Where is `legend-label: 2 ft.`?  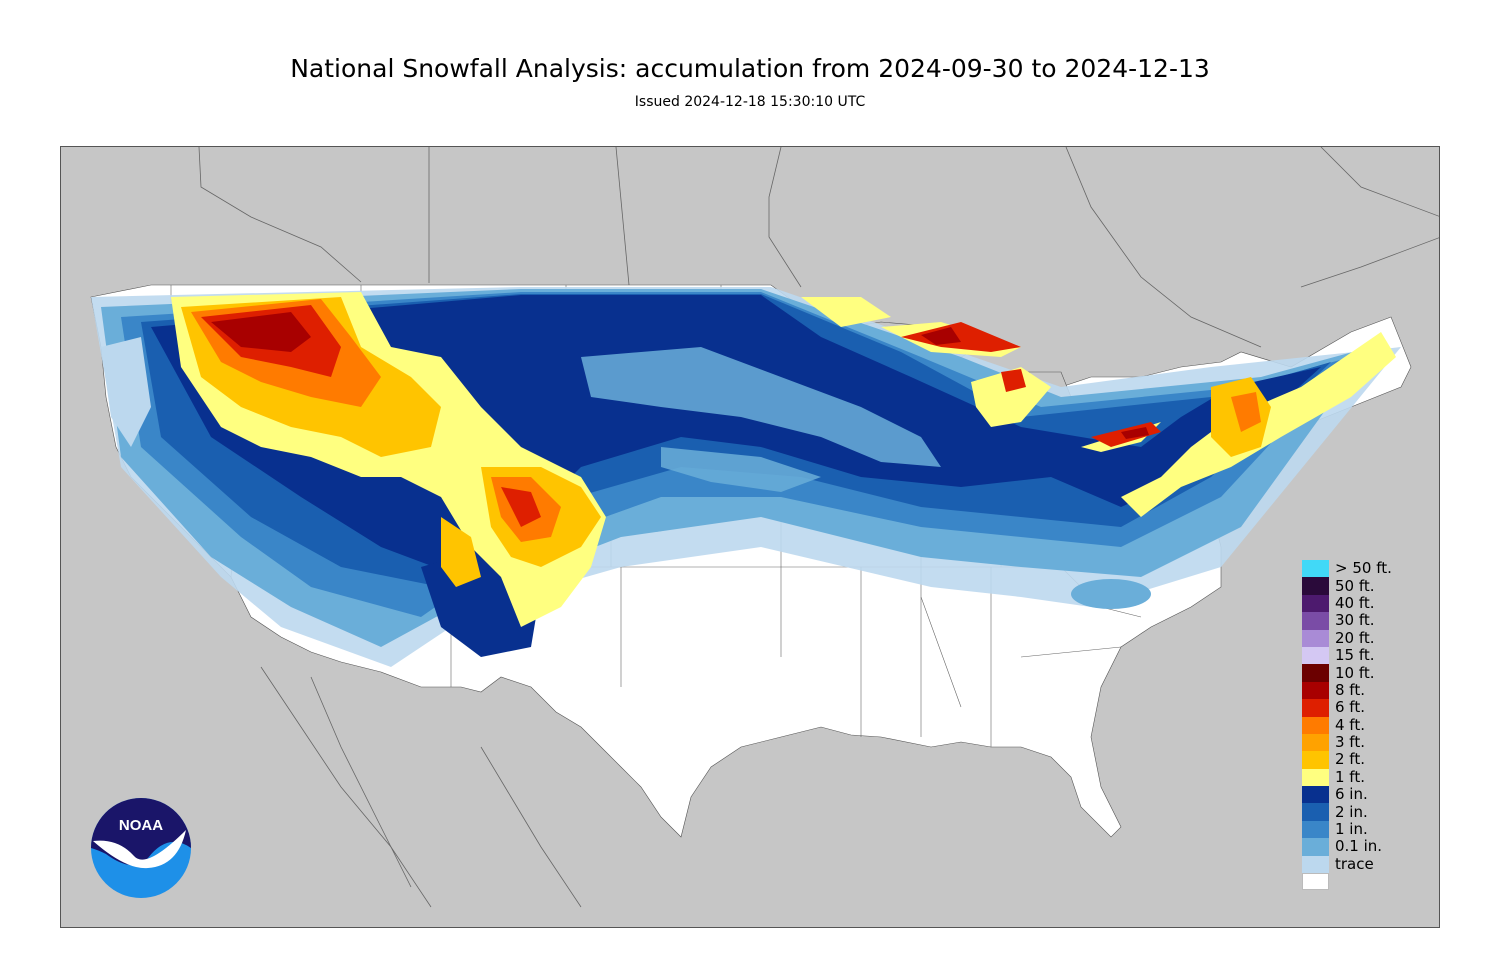 legend-label: 2 ft. is located at coordinates (1350, 759).